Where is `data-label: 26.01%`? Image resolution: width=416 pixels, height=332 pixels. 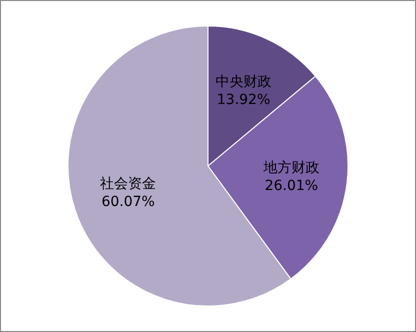
data-label: 26.01% is located at coordinates (291, 186).